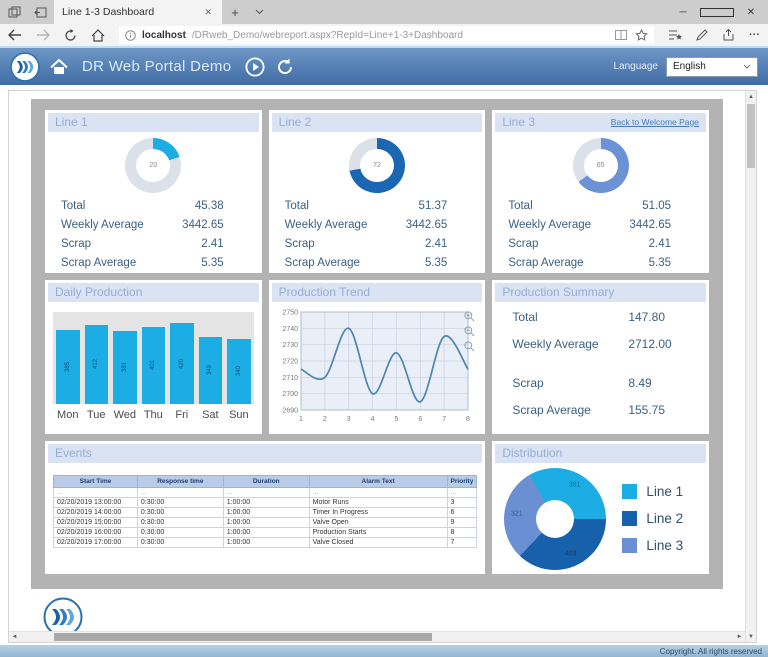 The width and height of the screenshot is (768, 657). Describe the element at coordinates (378, 481) in the screenshot. I see `column-header: Alarm Text` at that location.